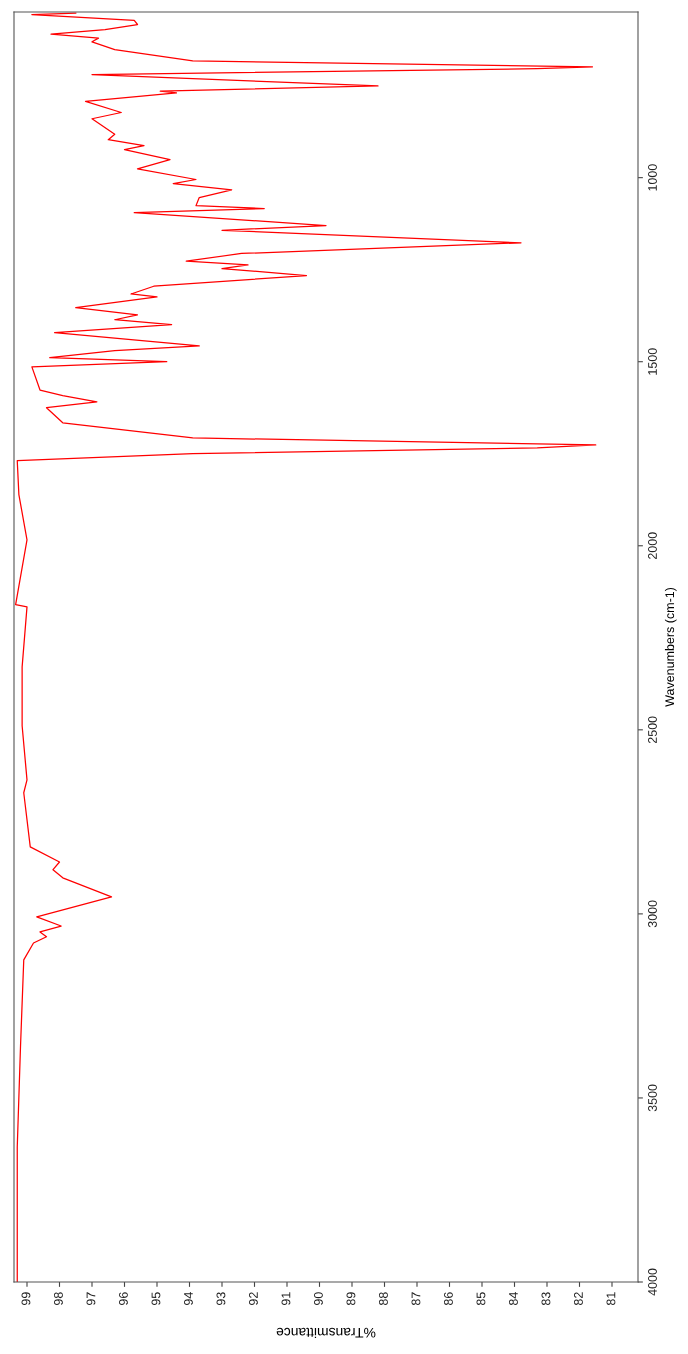  Describe the element at coordinates (513, 1299) in the screenshot. I see `x-tick-label: 84` at that location.